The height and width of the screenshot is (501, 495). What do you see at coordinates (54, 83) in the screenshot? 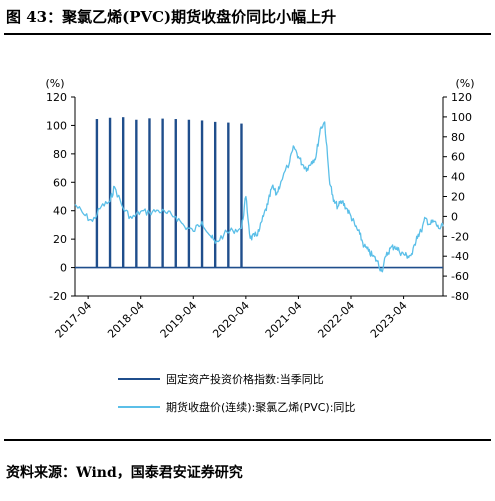
I see `left-axis-unit: (%)` at bounding box center [54, 83].